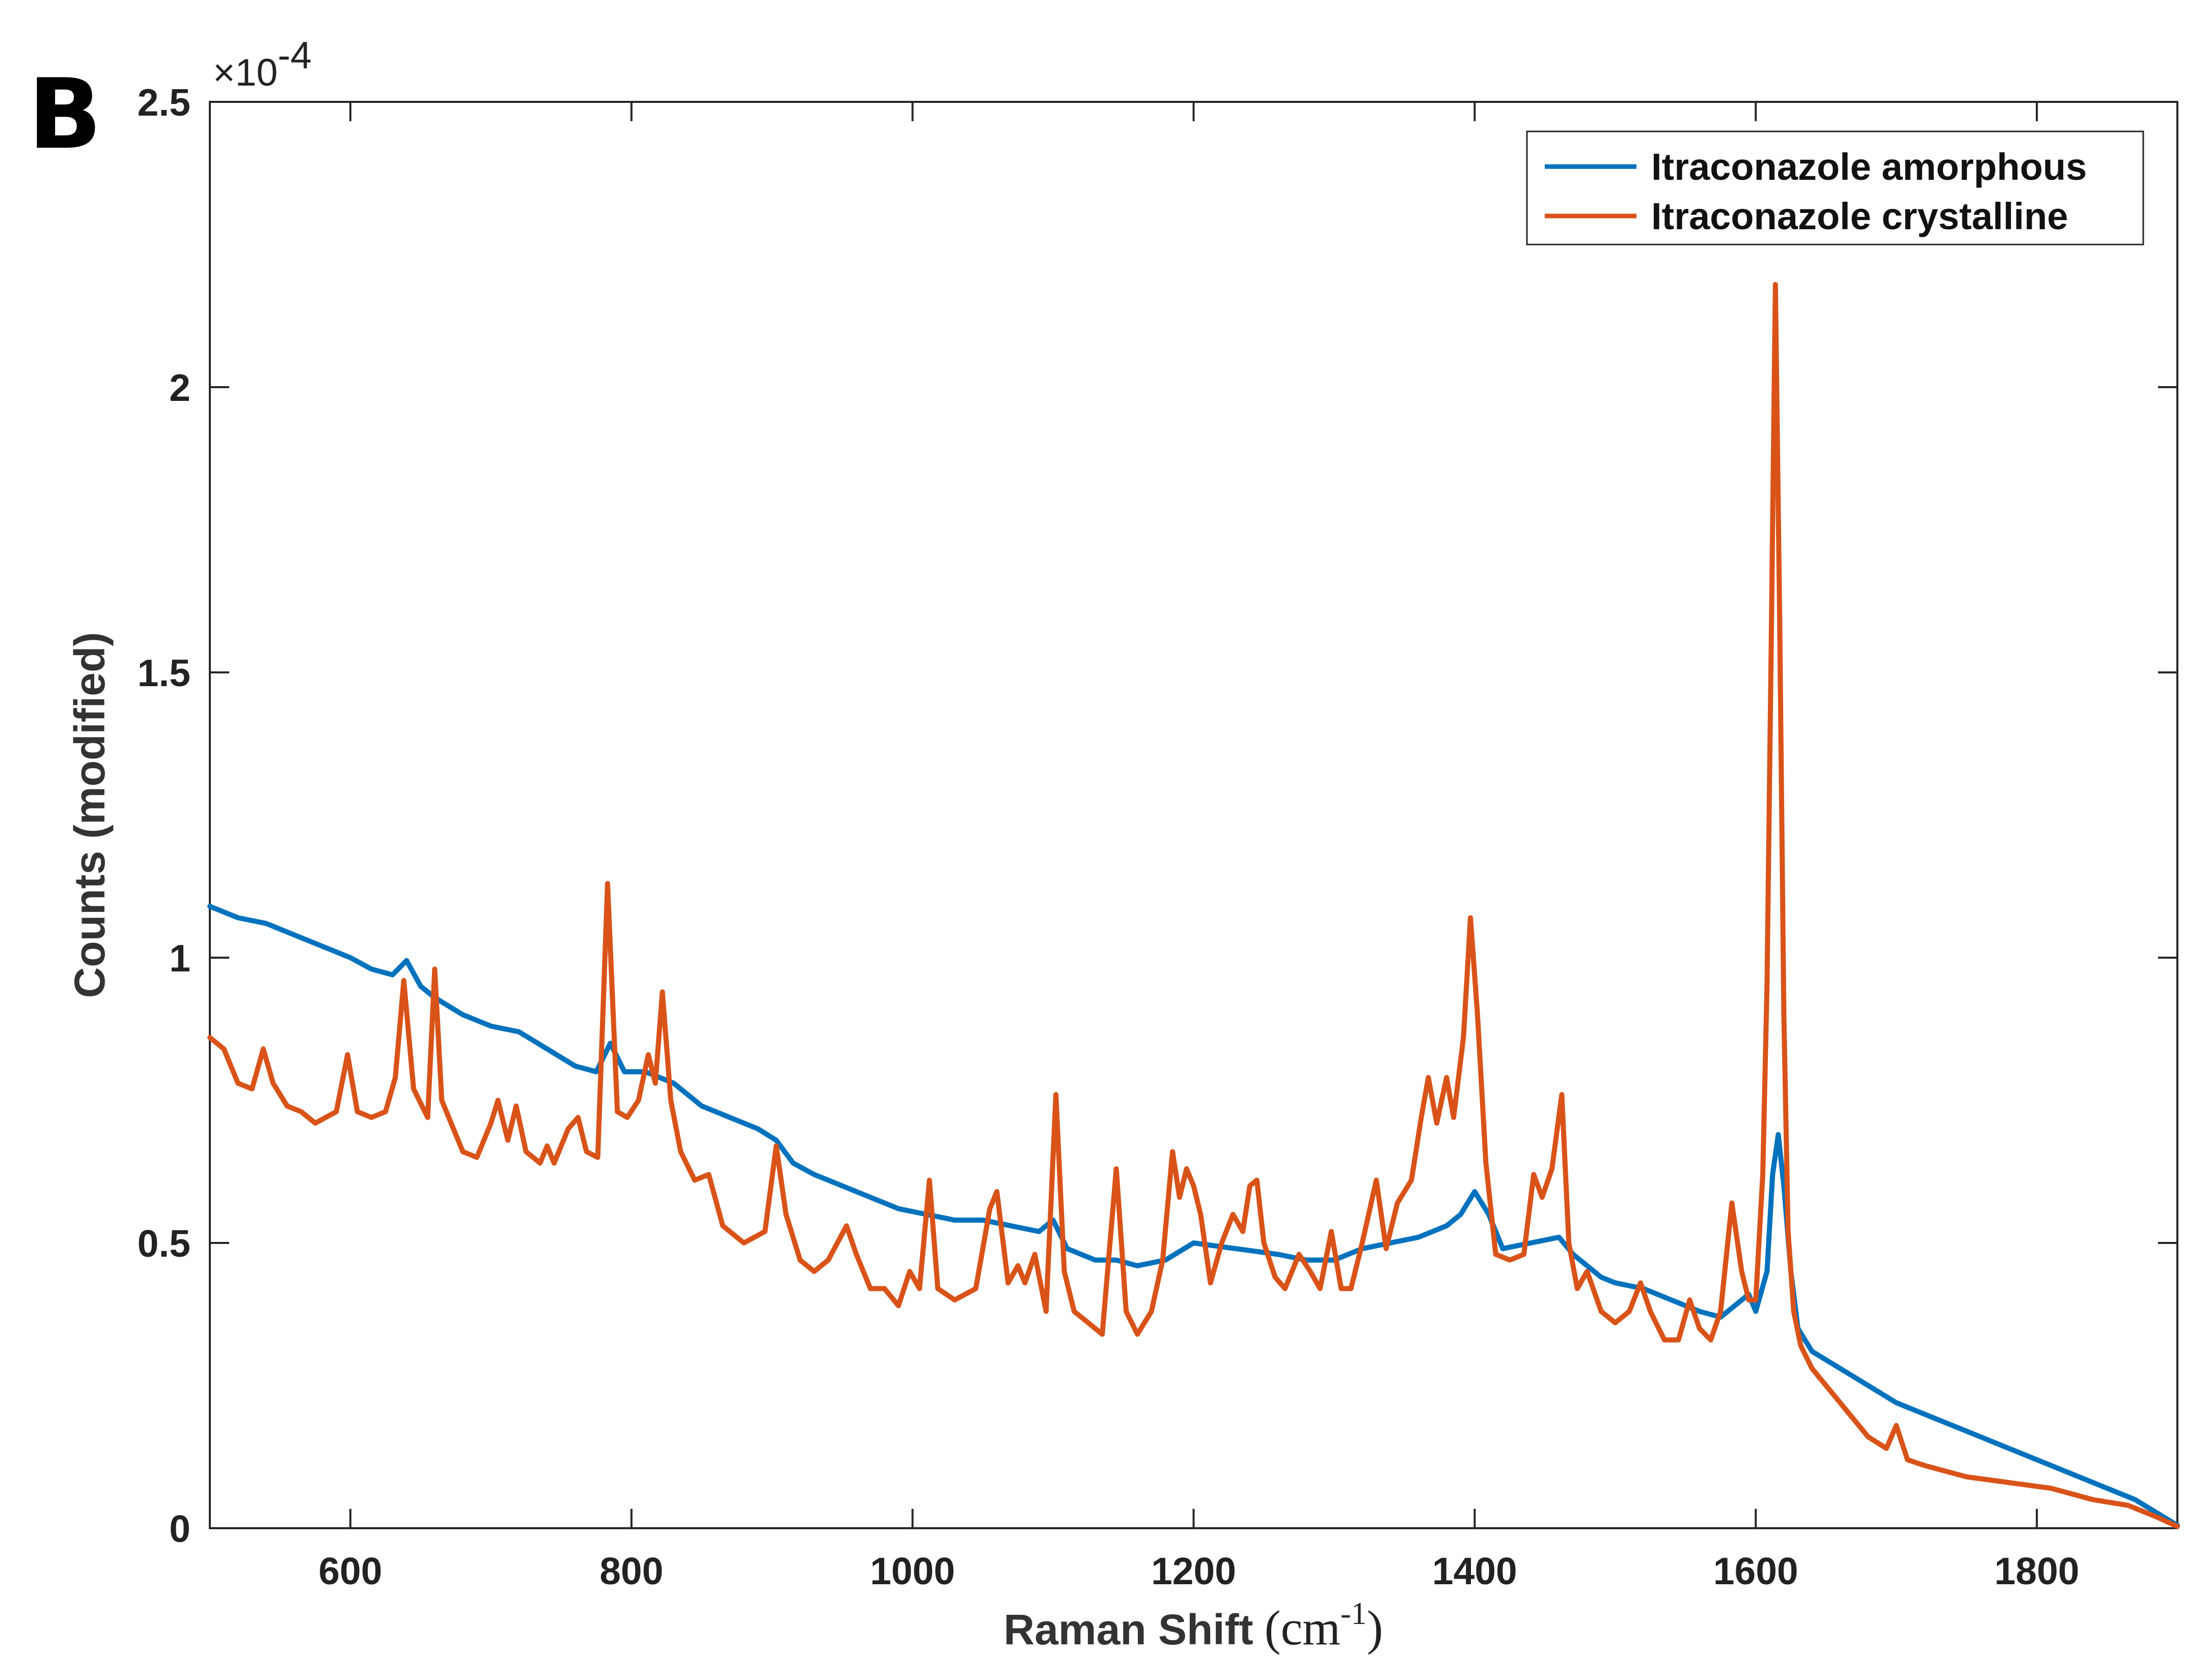 The image size is (2212, 1680). Describe the element at coordinates (1869, 167) in the screenshot. I see `legend-label-amorphous: Itraconazole amorphous` at that location.